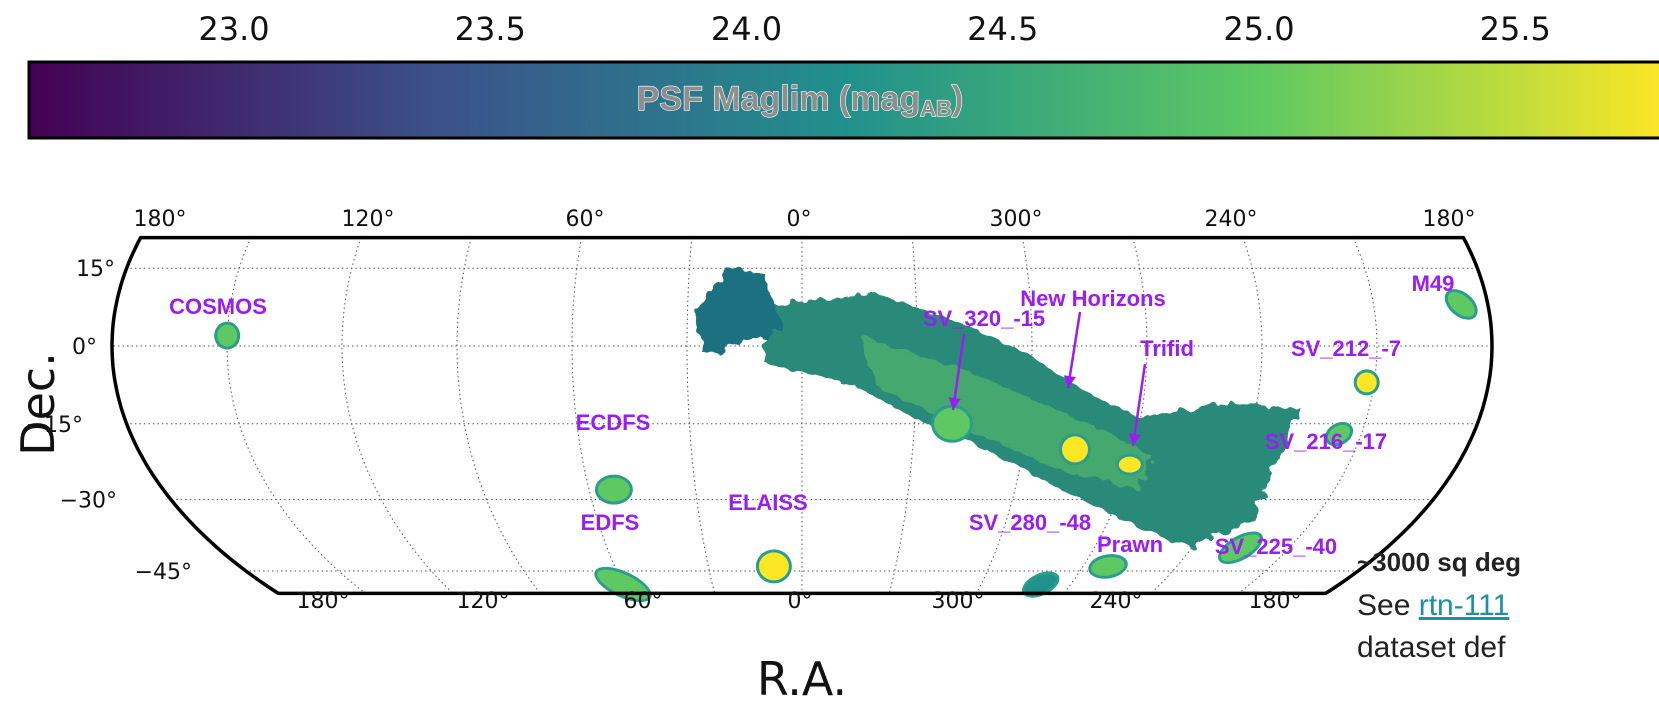  I want to click on field-label: ELAISS, so click(767, 502).